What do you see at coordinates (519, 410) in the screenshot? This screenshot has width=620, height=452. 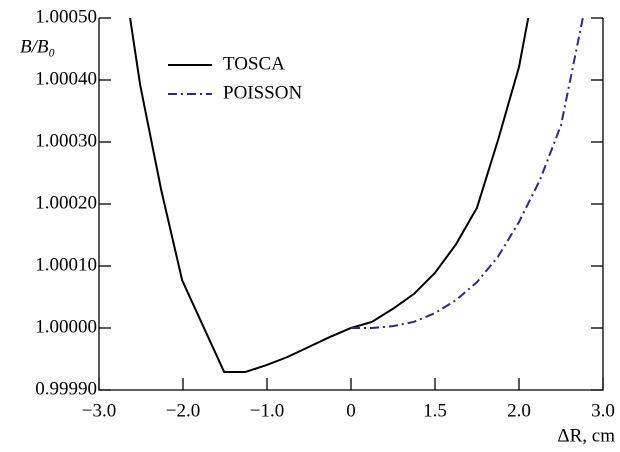 I see `x-tick-label: 2.0` at bounding box center [519, 410].